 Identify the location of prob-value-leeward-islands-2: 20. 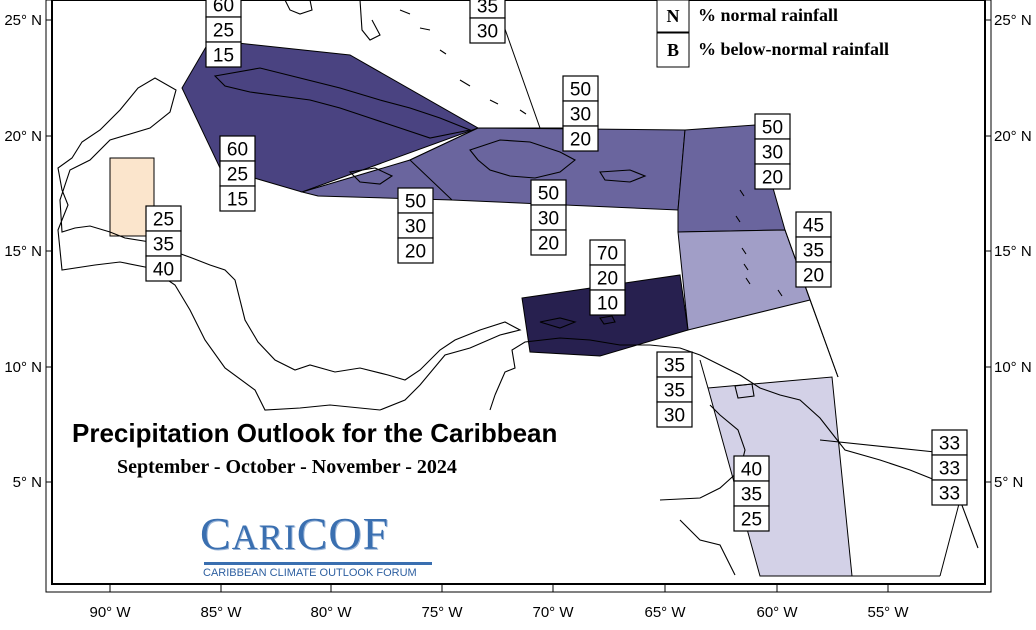
(772, 178).